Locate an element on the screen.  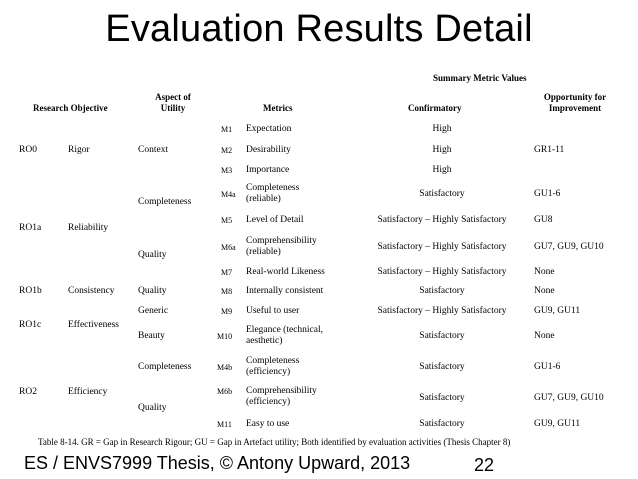
metric-name: Comprehensibility (efficiency) is located at coordinates (281, 396).